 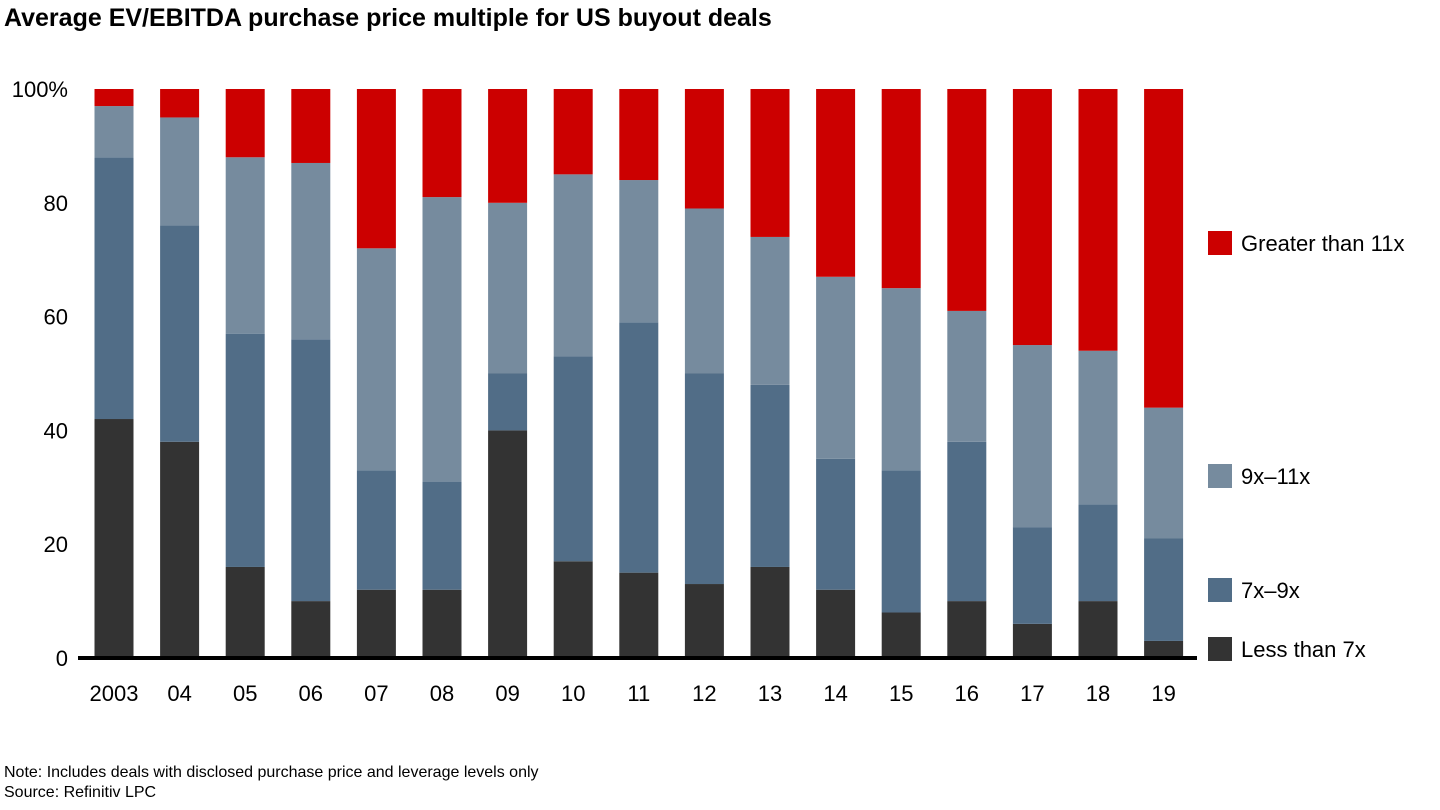 What do you see at coordinates (1275, 476) in the screenshot?
I see `legend-label: 9x–11x` at bounding box center [1275, 476].